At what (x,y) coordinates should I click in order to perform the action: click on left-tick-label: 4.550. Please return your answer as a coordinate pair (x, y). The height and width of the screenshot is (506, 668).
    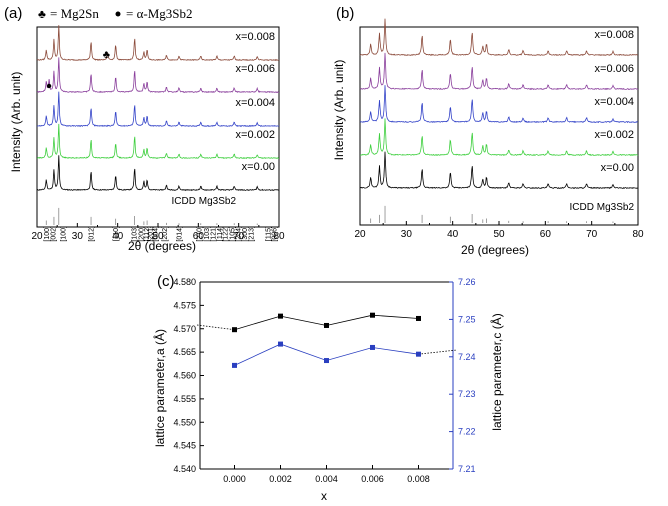
    Looking at the image, I should click on (184, 422).